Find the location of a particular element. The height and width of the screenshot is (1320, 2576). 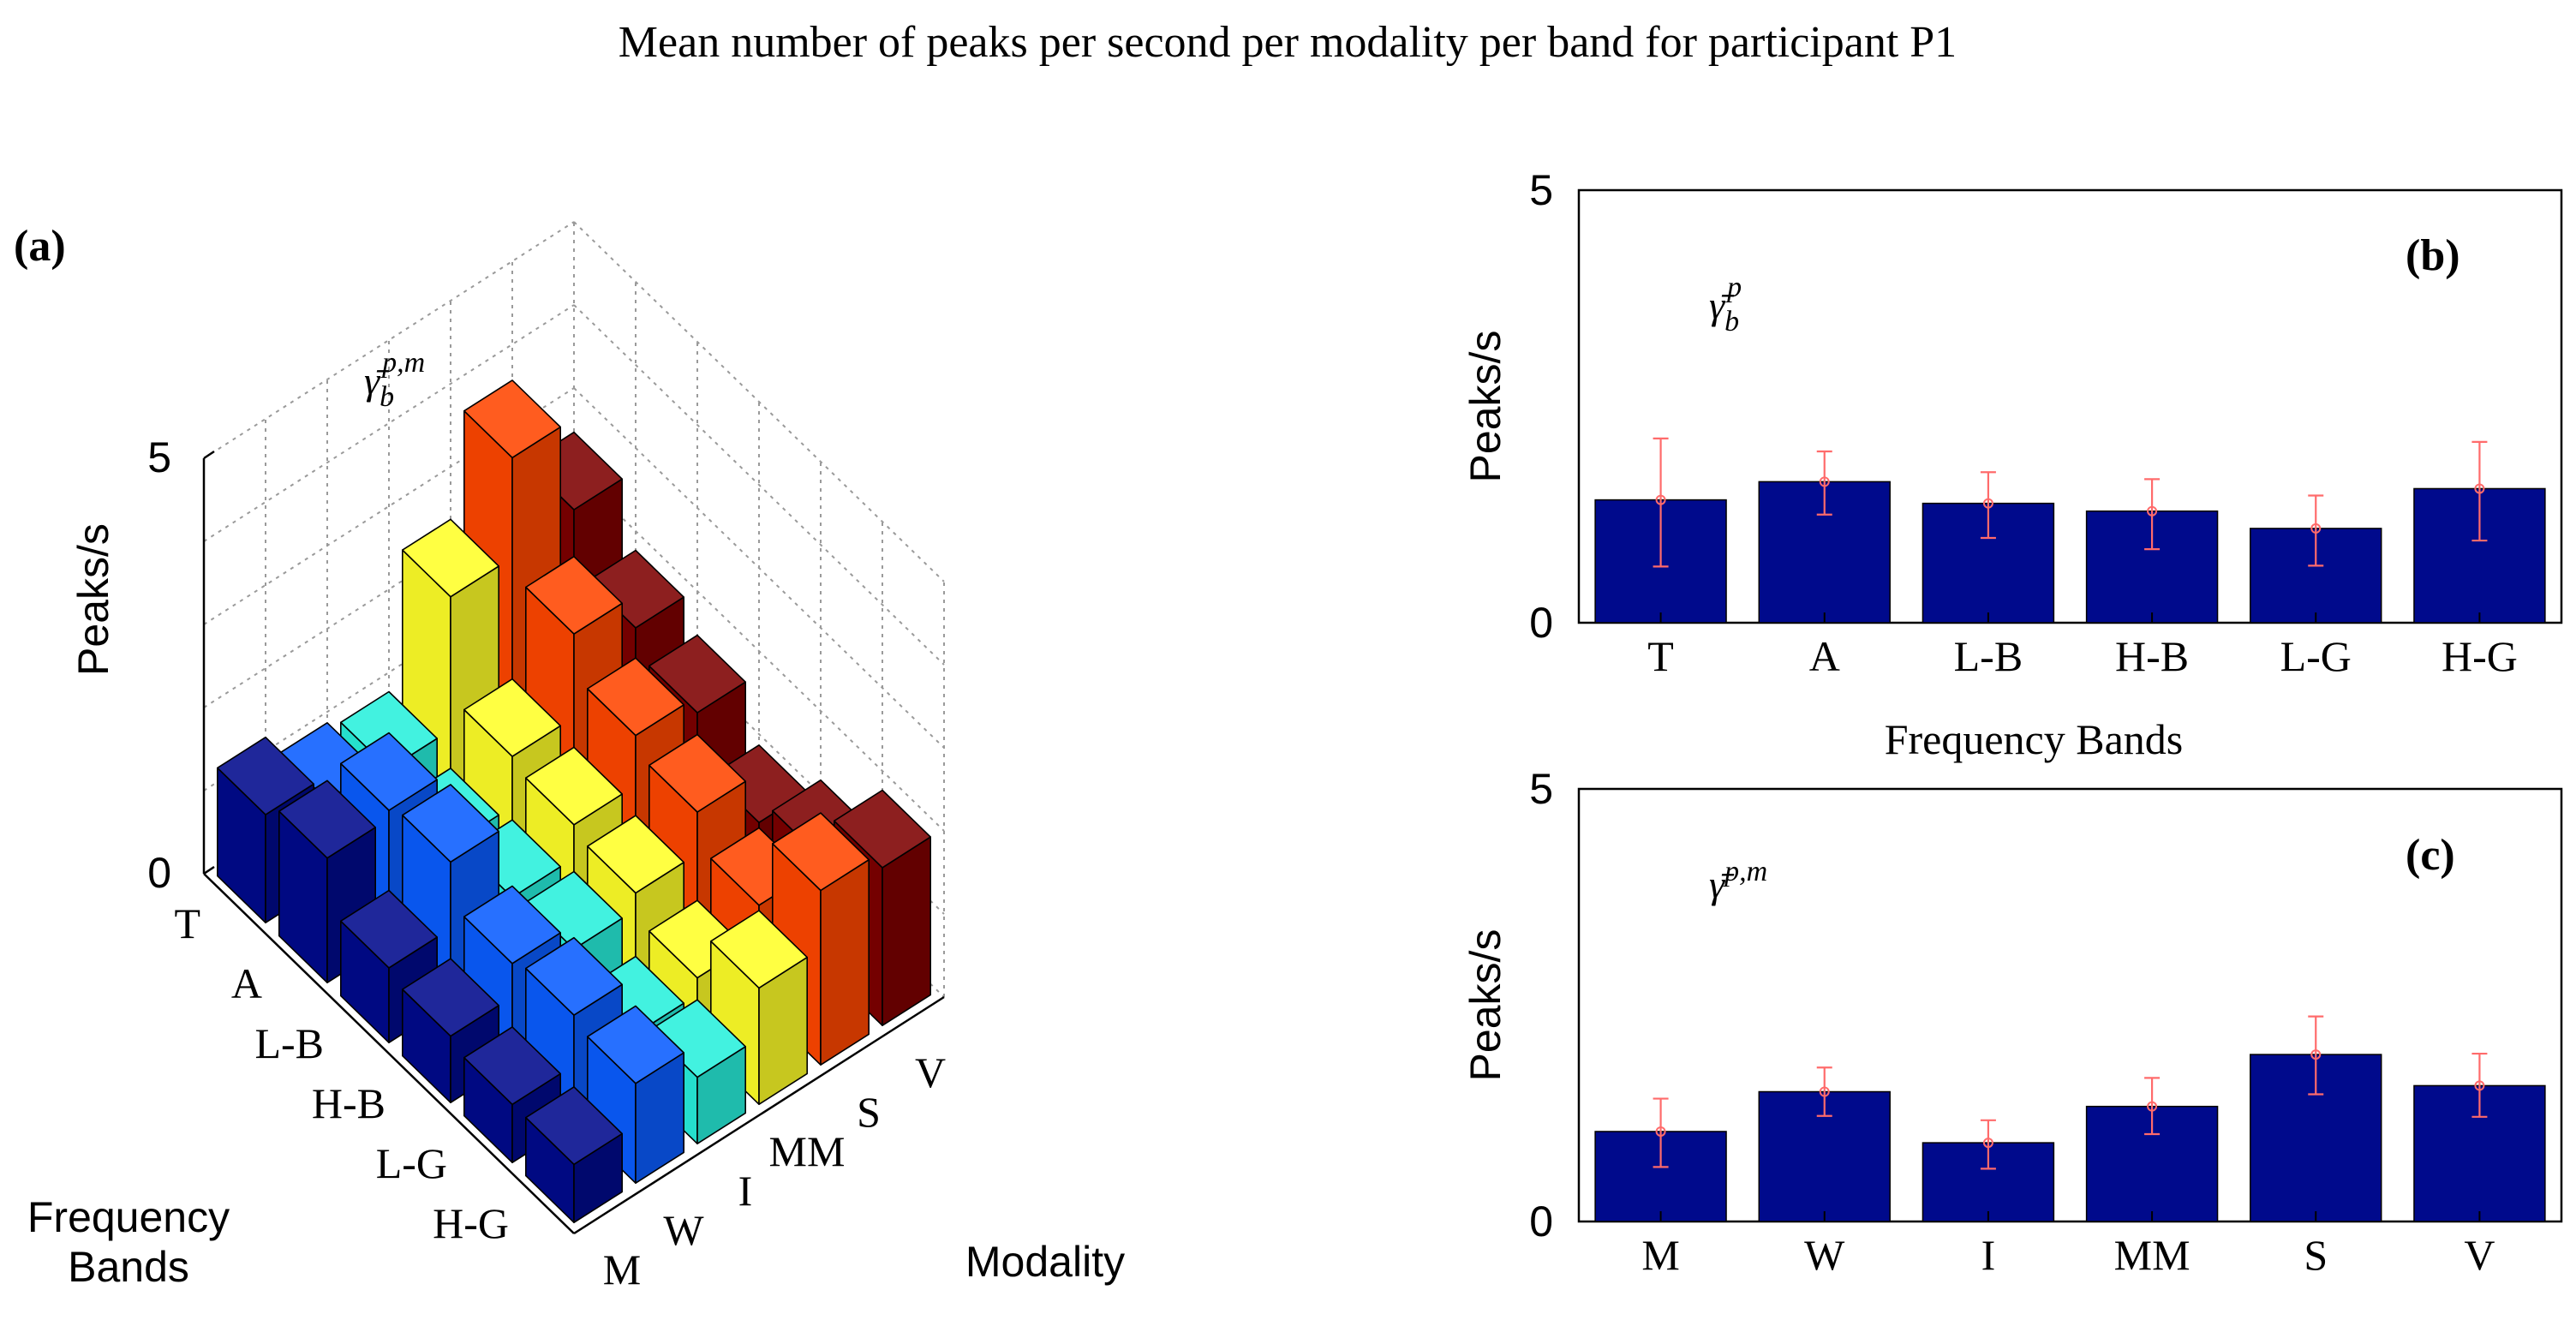

band-tick-label: H-G is located at coordinates (471, 1223).